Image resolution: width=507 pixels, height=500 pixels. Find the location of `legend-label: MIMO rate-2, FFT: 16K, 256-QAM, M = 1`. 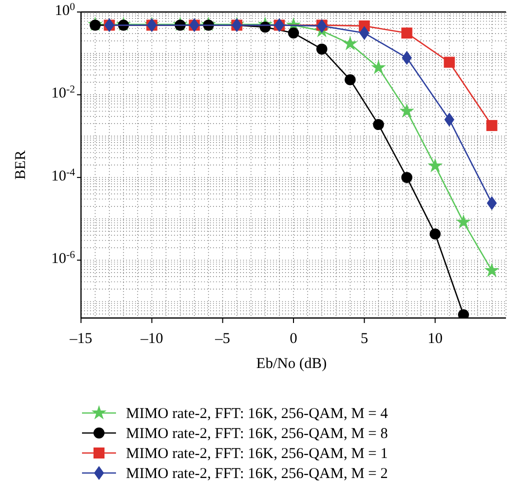

legend-label: MIMO rate-2, FFT: 16K, 256-QAM, M = 1 is located at coordinates (257, 454).